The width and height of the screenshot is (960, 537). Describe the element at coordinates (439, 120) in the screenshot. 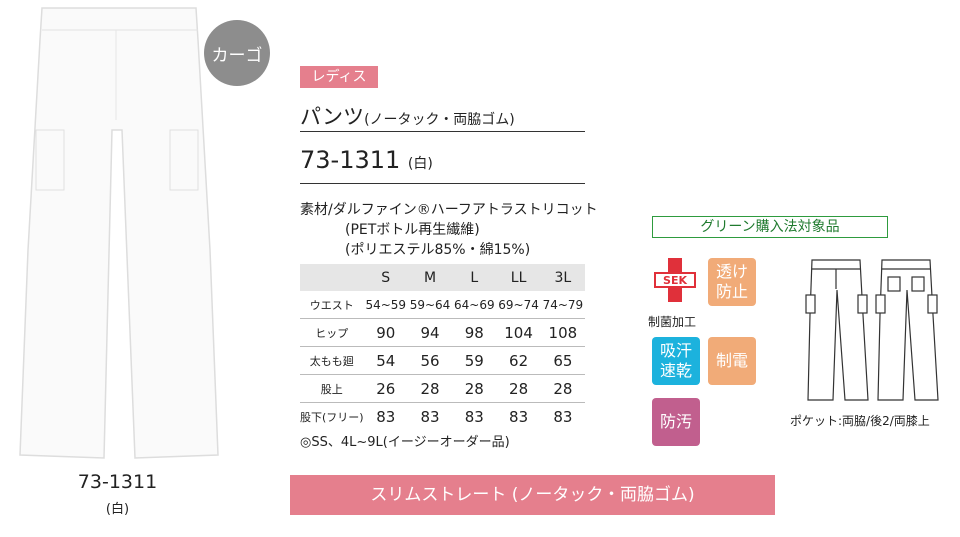

I see `name-note: (ノータック・両脇ゴム)` at that location.